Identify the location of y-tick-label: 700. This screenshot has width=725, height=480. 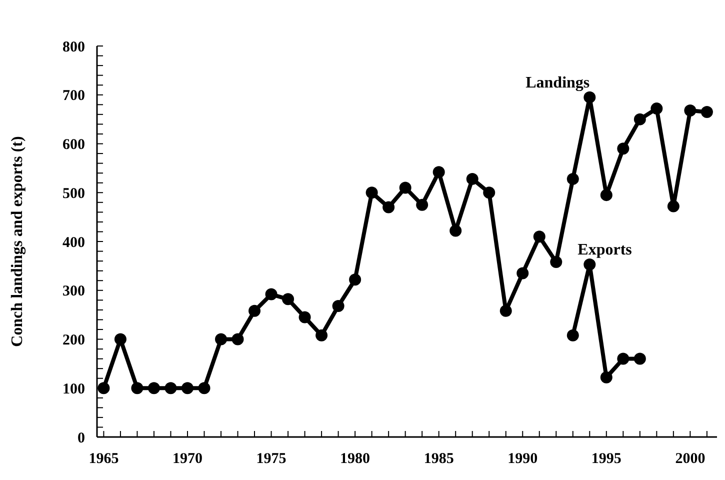
(73, 96).